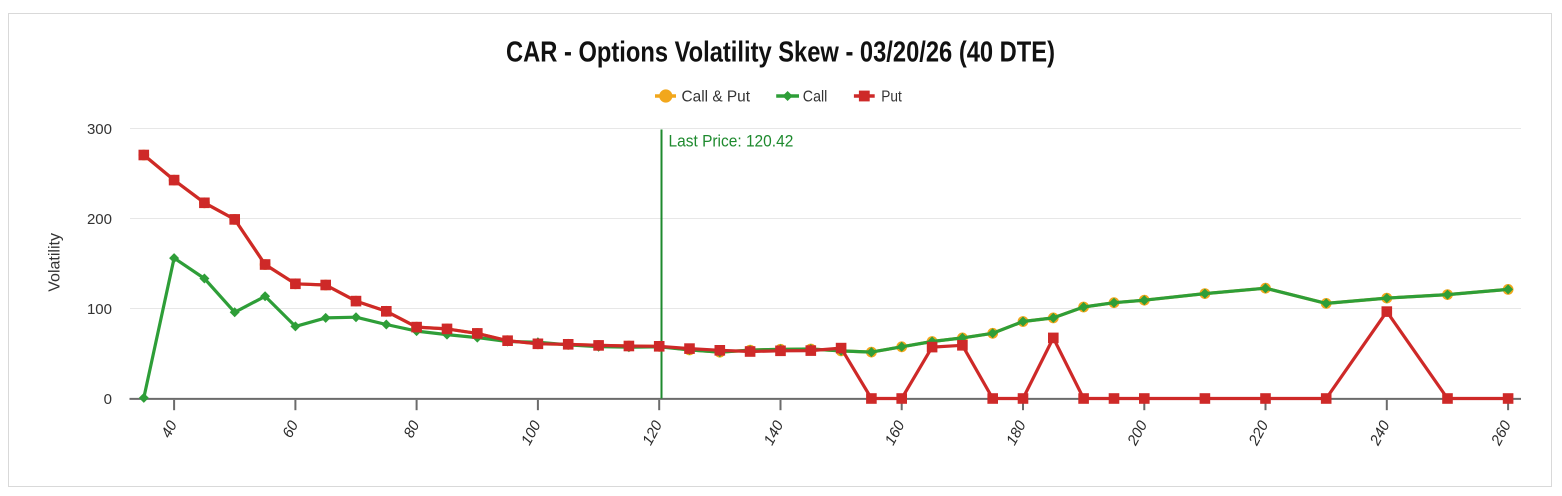  What do you see at coordinates (1380, 433) in the screenshot?
I see `svg-text: 240` at bounding box center [1380, 433].